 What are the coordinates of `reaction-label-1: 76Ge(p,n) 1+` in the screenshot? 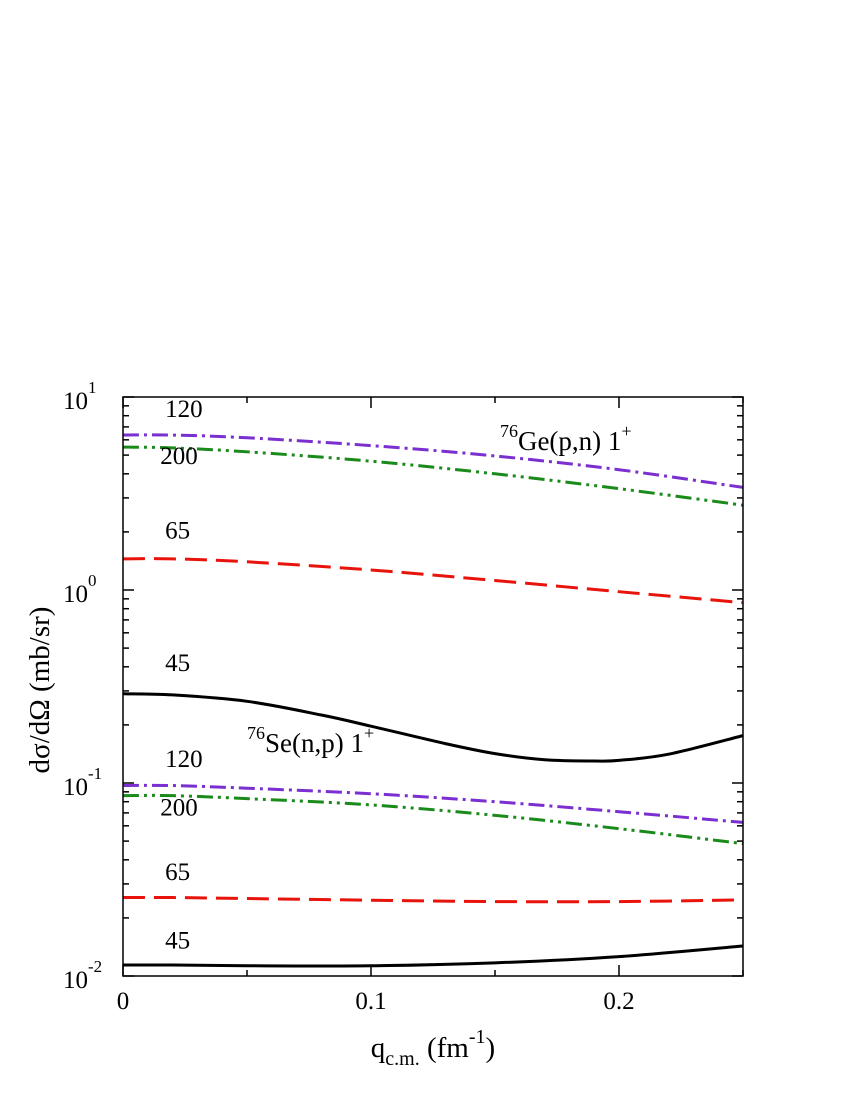 It's located at (566, 438).